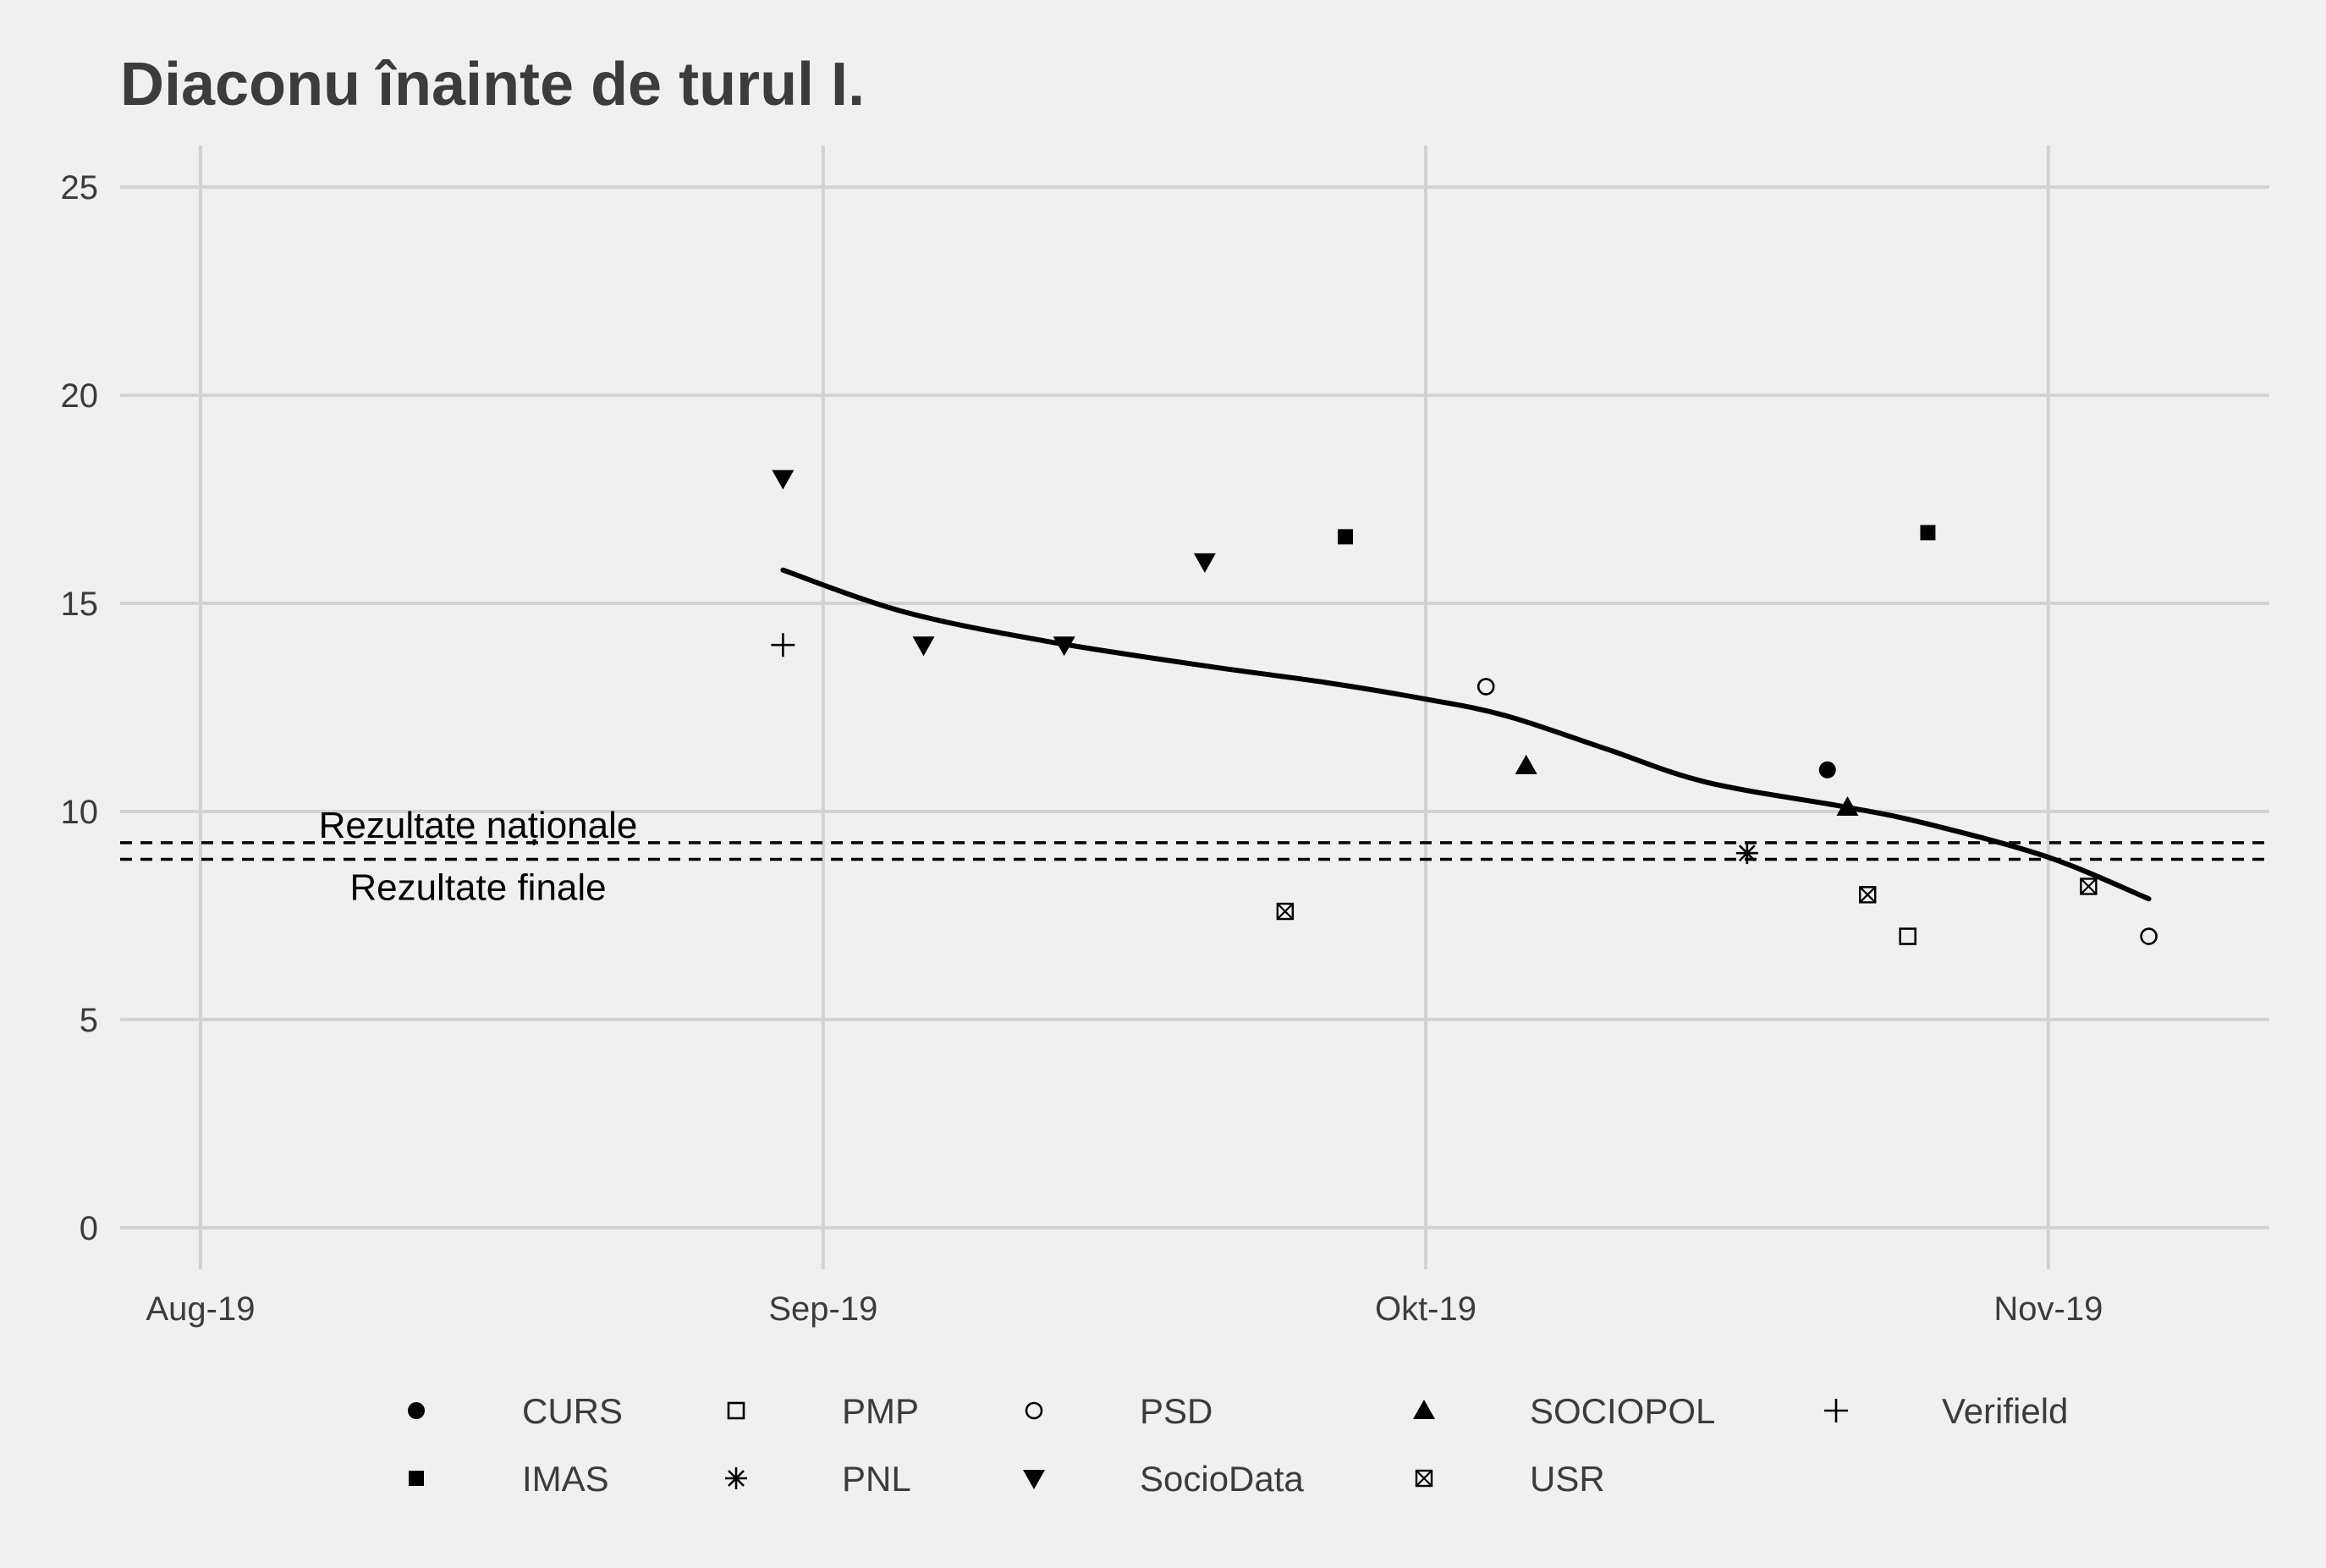 The image size is (2326, 1568). I want to click on y-tick-label: 15, so click(80, 604).